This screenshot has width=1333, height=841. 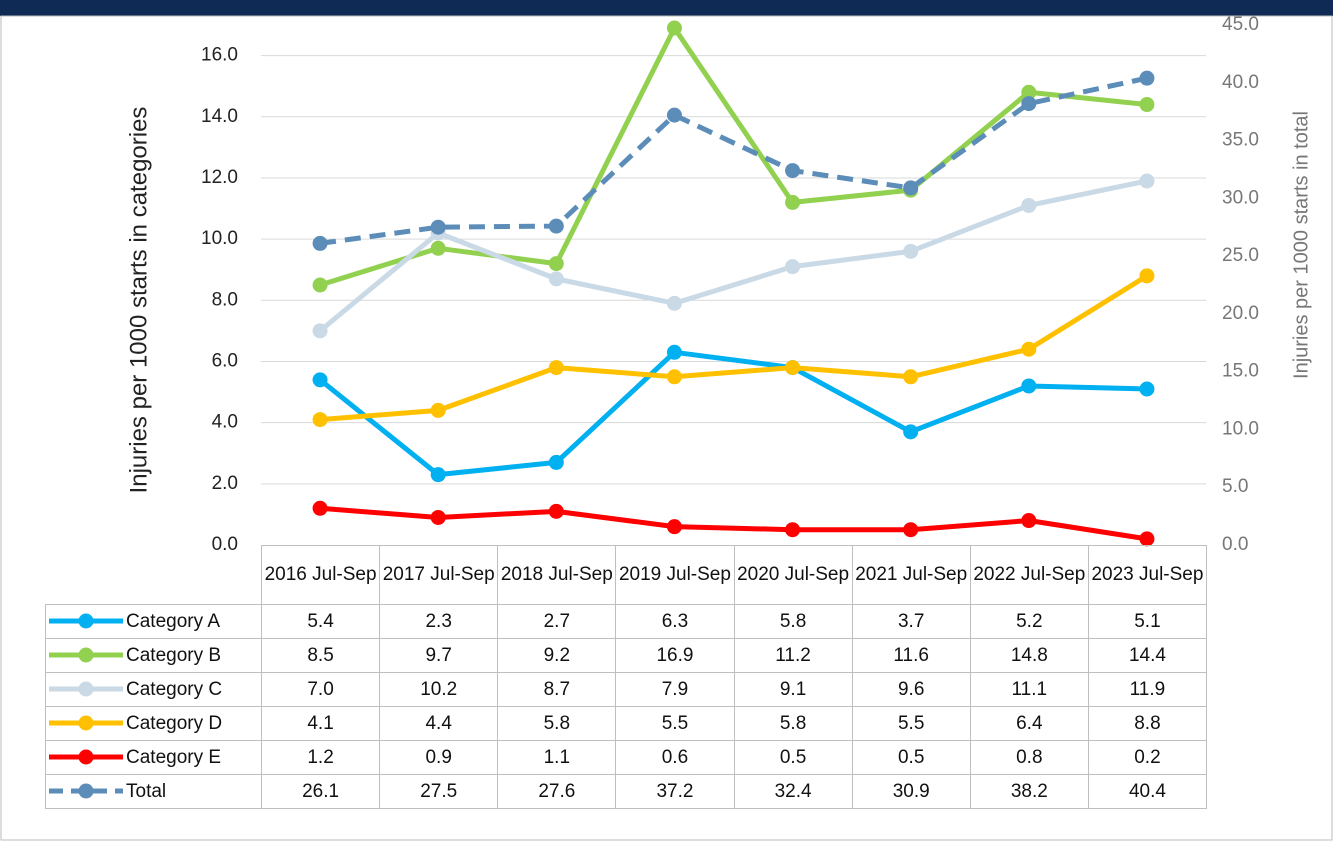 What do you see at coordinates (1240, 313) in the screenshot?
I see `y2-tick-label: 20.0` at bounding box center [1240, 313].